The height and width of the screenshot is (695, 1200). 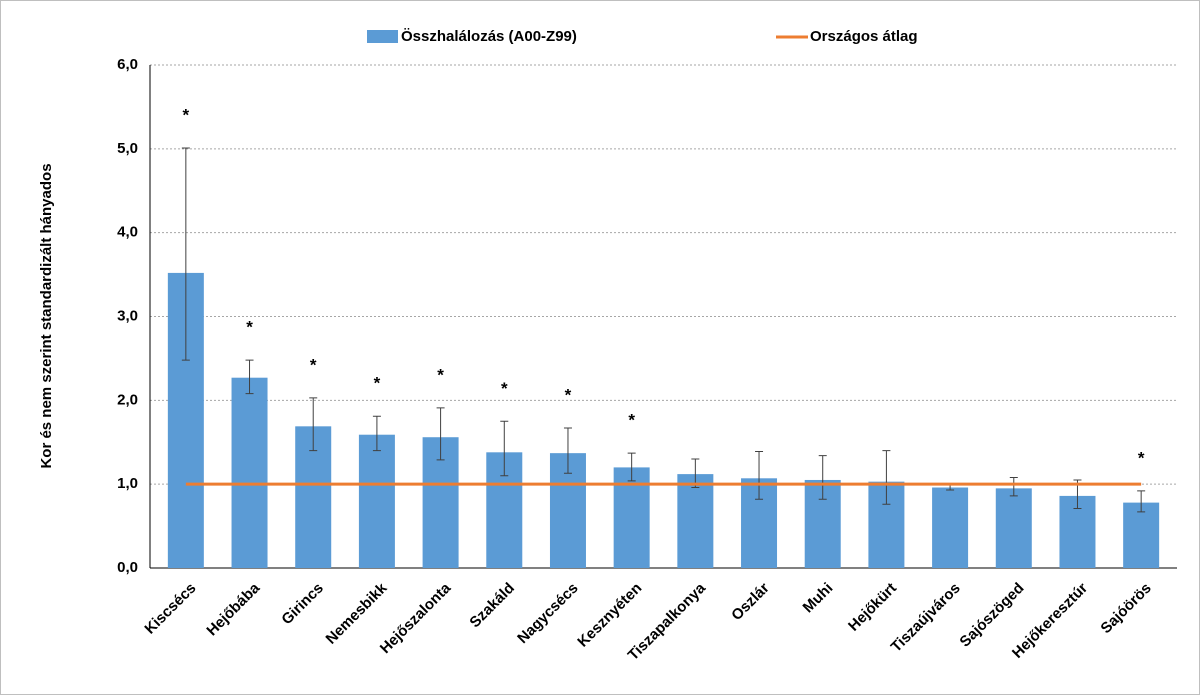 What do you see at coordinates (127, 64) in the screenshot?
I see `y-tick-label: 6,0` at bounding box center [127, 64].